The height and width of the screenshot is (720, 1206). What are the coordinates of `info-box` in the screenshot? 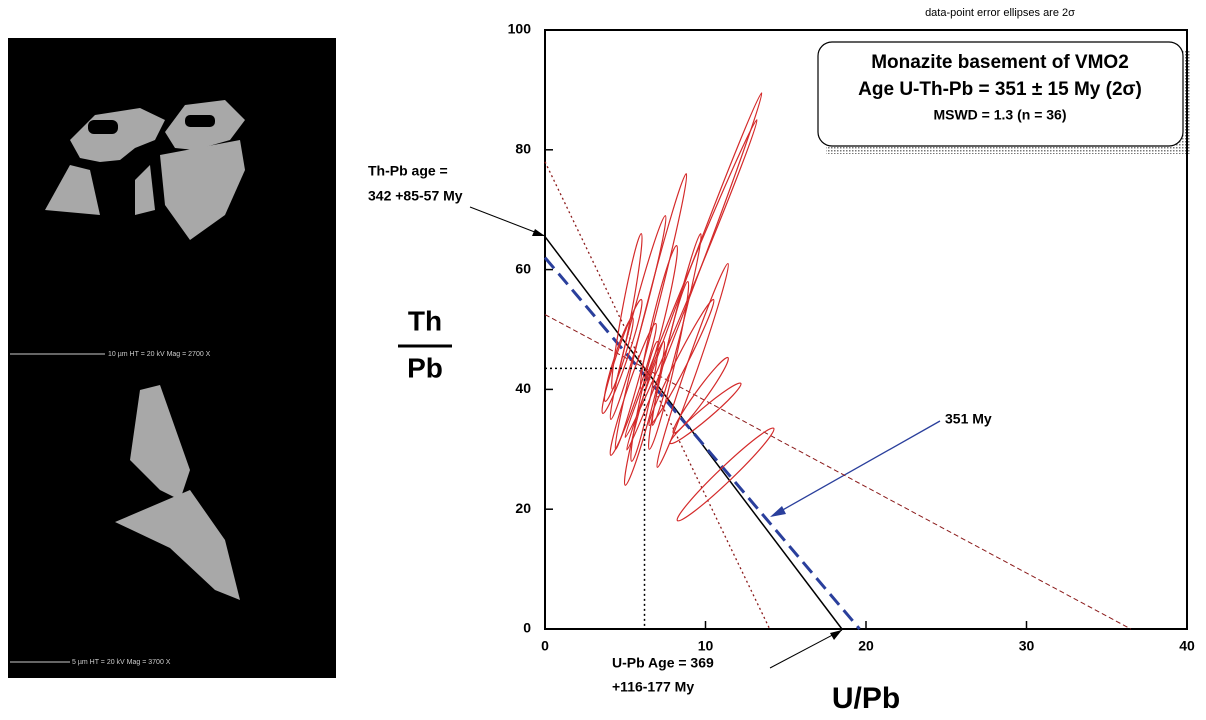 It's located at (1000, 94).